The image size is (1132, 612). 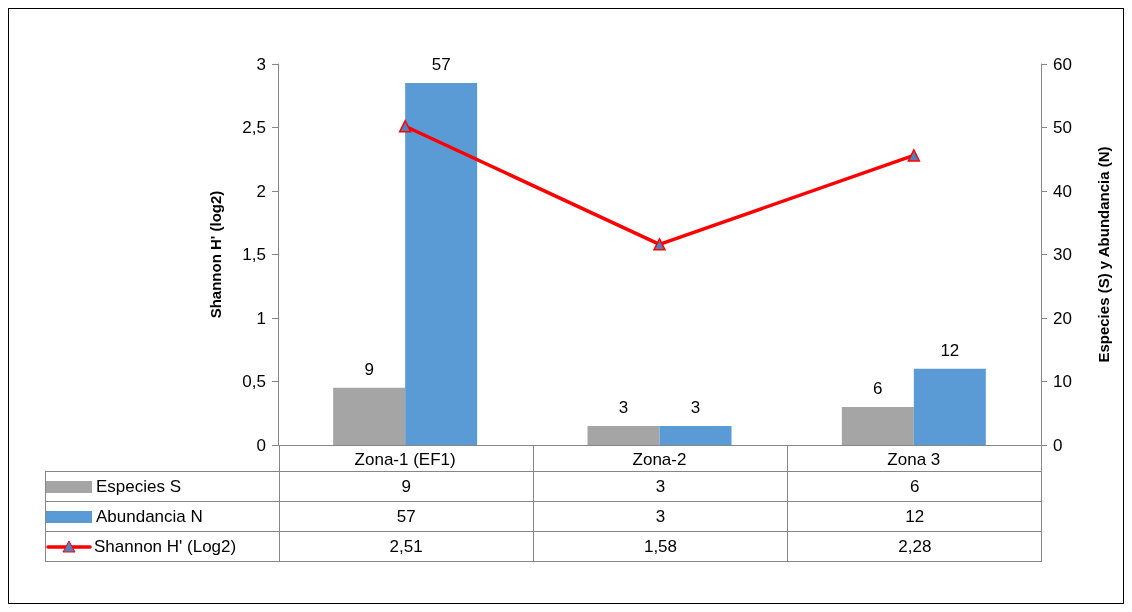 I want to click on data-label: 6, so click(x=914, y=486).